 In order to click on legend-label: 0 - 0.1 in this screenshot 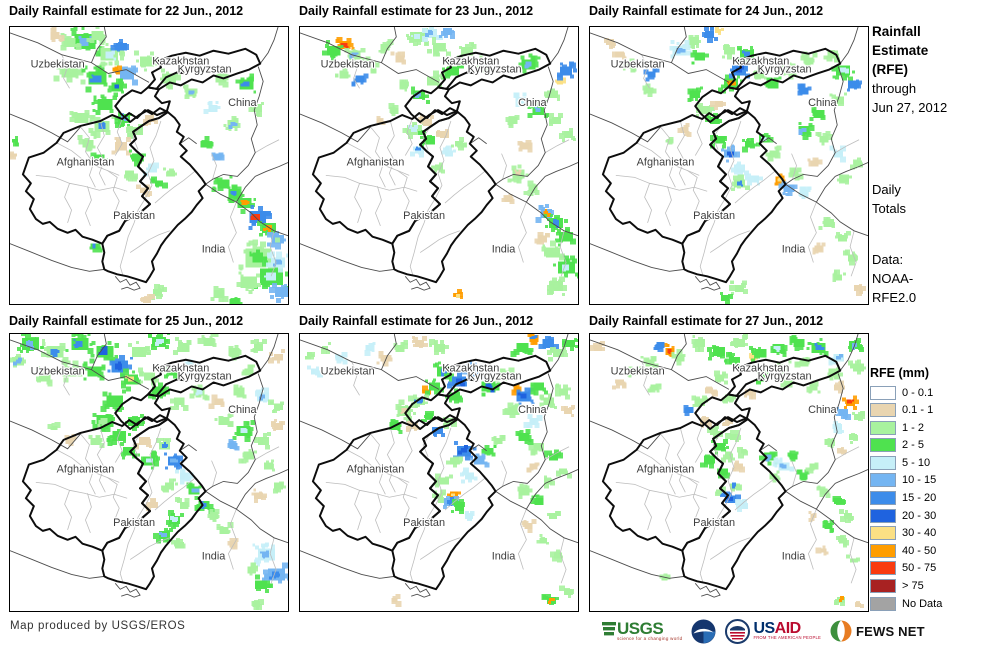, I will do `click(918, 392)`.